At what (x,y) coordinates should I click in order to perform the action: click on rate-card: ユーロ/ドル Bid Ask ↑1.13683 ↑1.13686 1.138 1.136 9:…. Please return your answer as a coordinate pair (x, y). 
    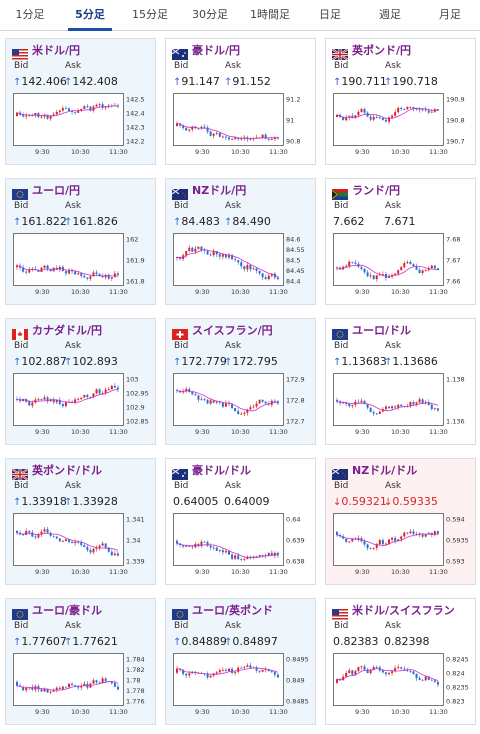
    Looking at the image, I should click on (400, 381).